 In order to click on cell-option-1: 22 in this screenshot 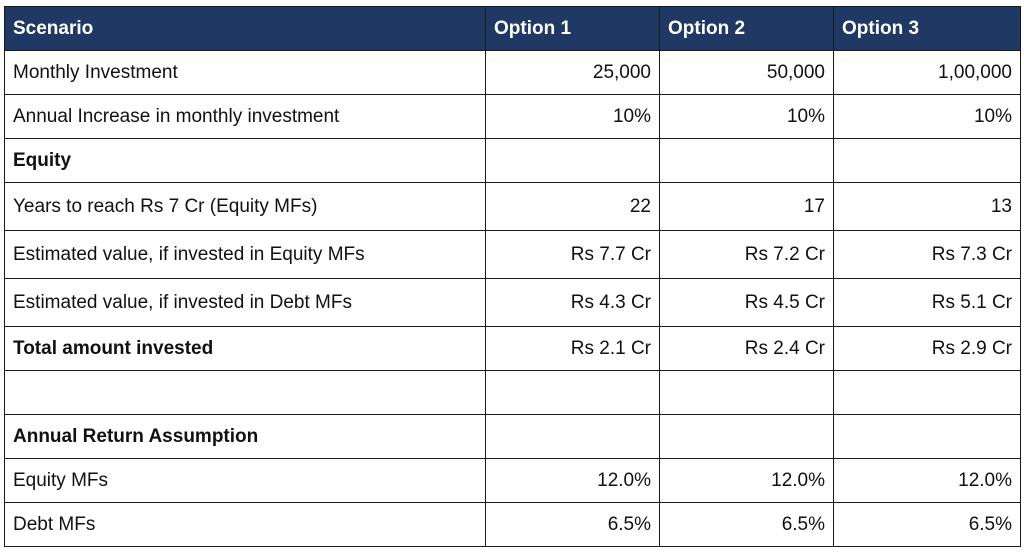, I will do `click(572, 206)`.